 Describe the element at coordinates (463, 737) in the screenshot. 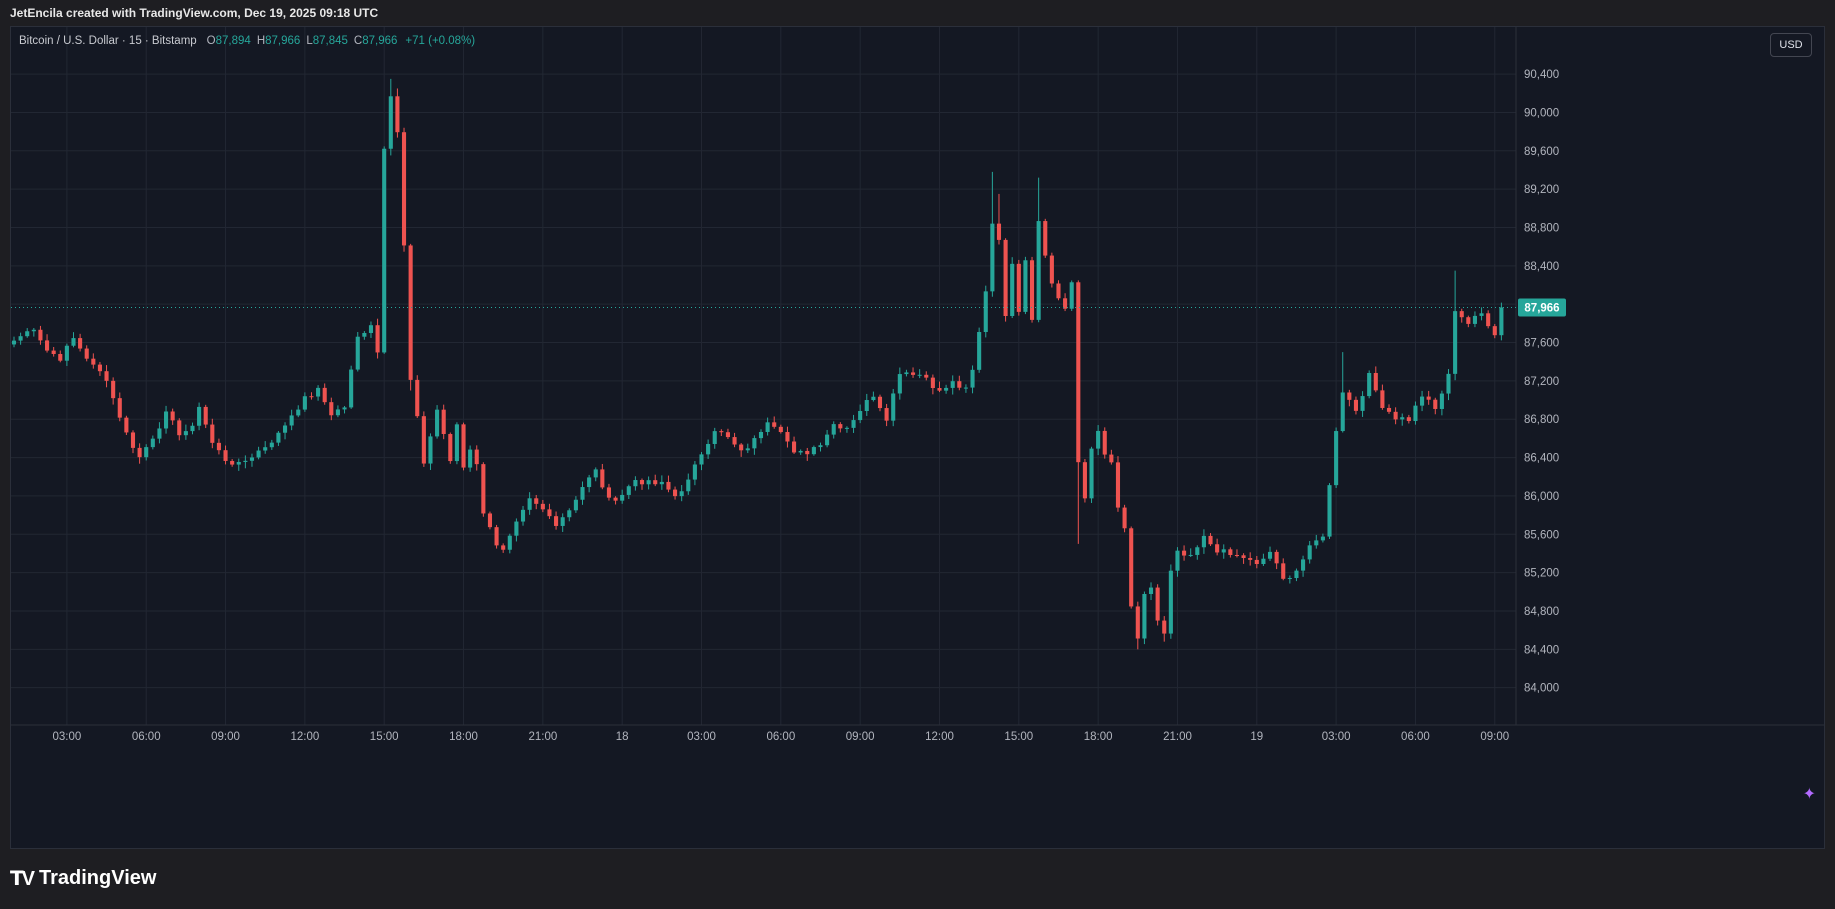

I see `x-tick-label: 18:00` at that location.